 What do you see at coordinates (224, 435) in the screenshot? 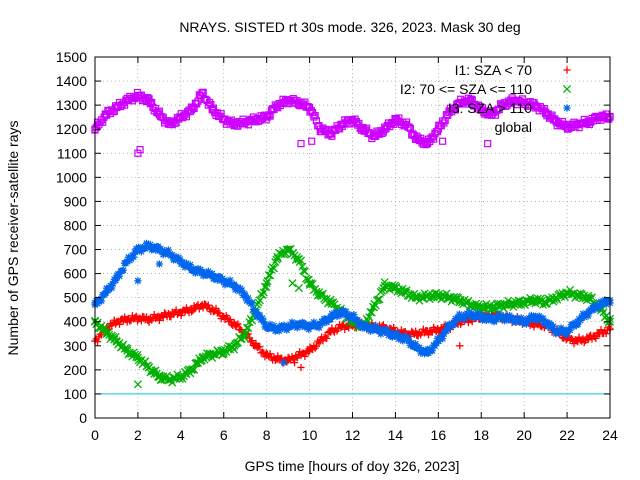
I see `x-tick-label: 6` at bounding box center [224, 435].